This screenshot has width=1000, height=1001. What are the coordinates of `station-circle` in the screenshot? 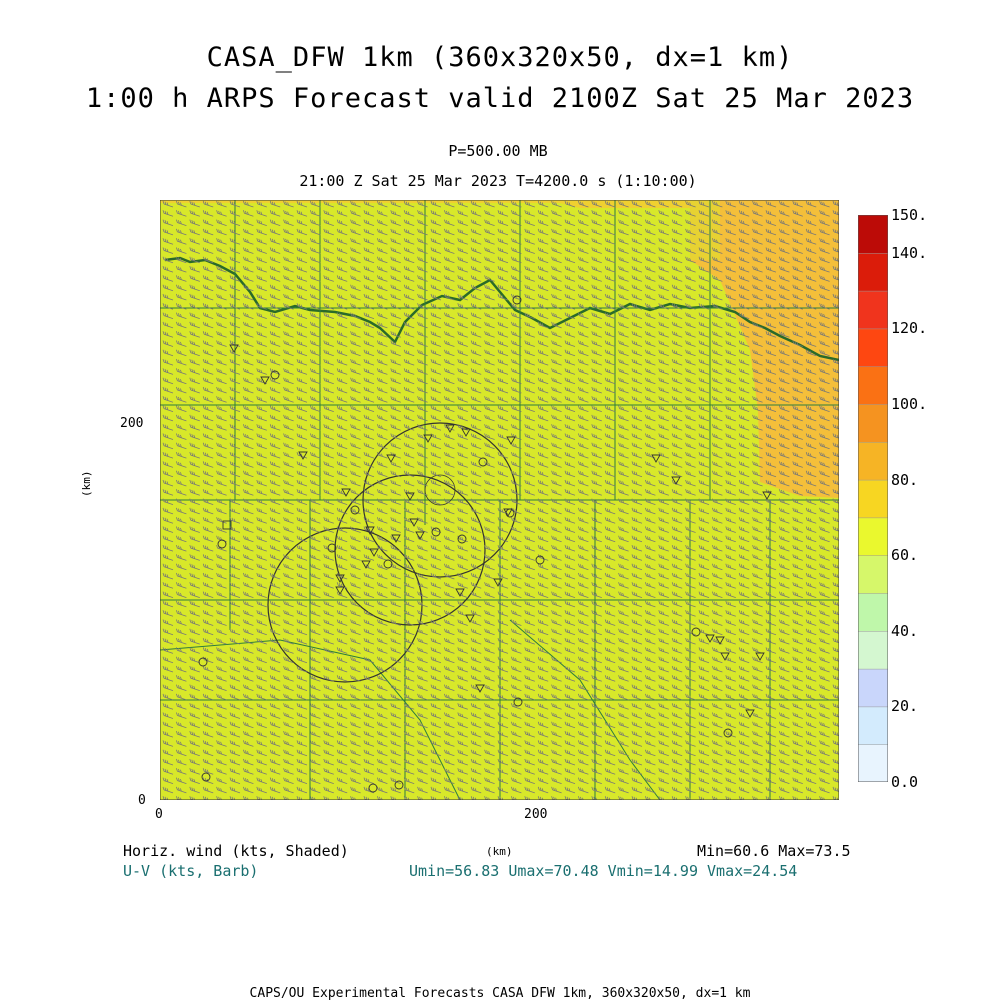 It's located at (222, 544).